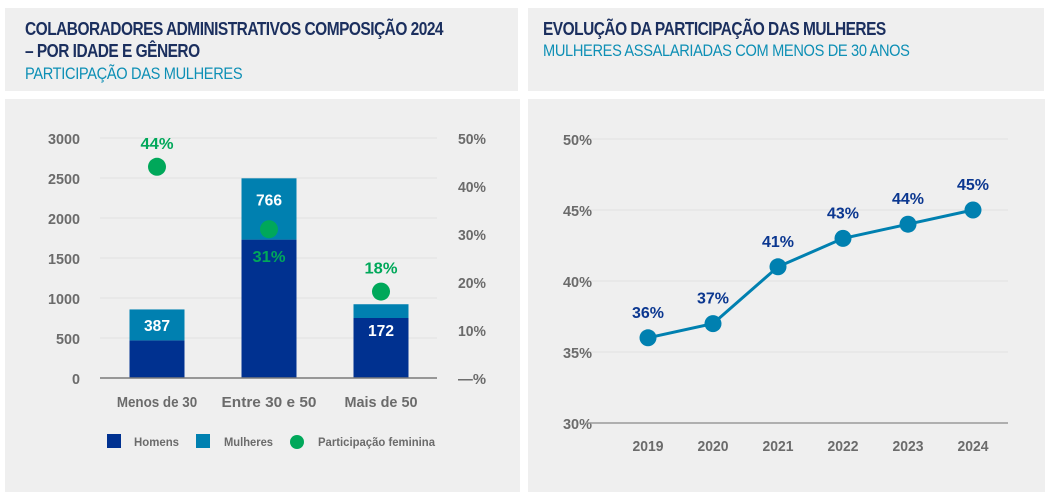  What do you see at coordinates (648, 313) in the screenshot?
I see `data-label: 36%` at bounding box center [648, 313].